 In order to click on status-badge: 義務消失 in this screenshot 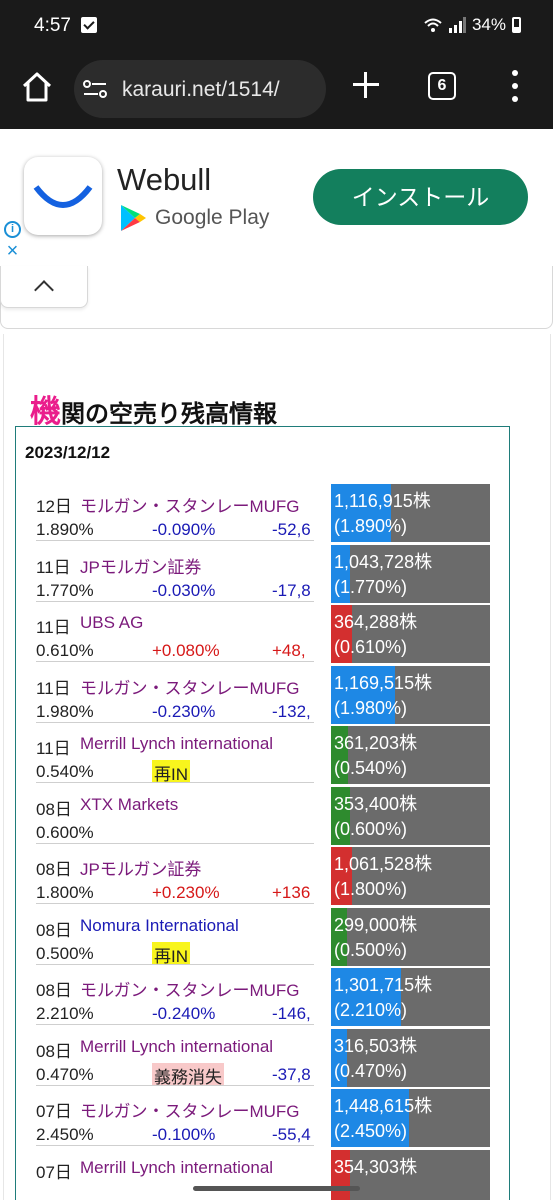, I will do `click(188, 1073)`.